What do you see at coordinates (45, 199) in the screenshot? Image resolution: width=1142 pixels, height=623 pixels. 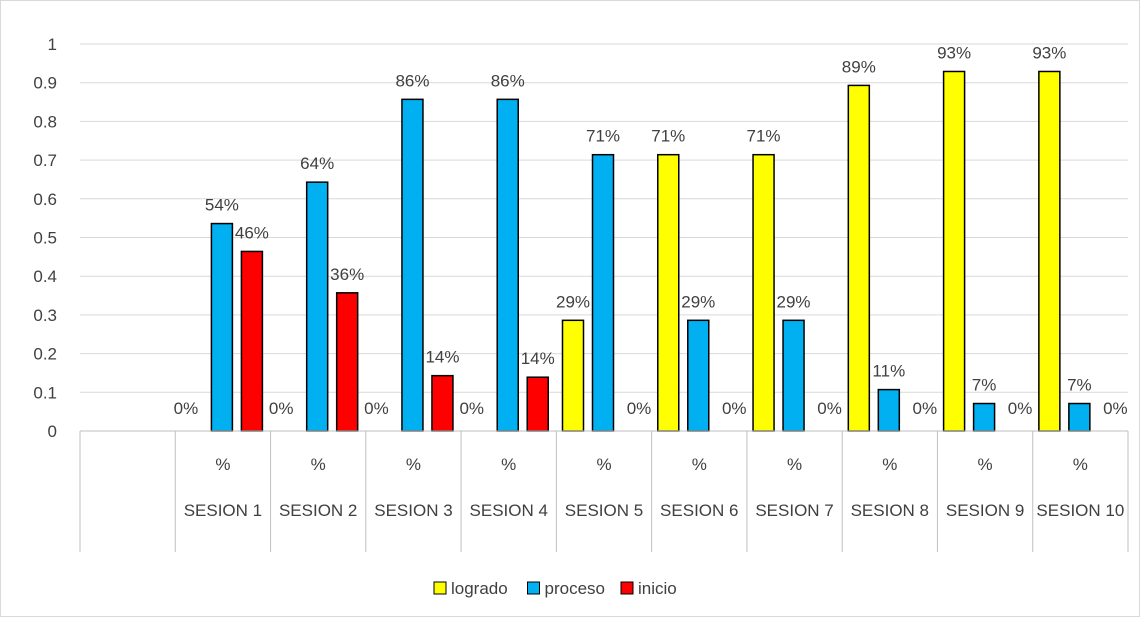 I see `y-tick-label: 0.6` at bounding box center [45, 199].